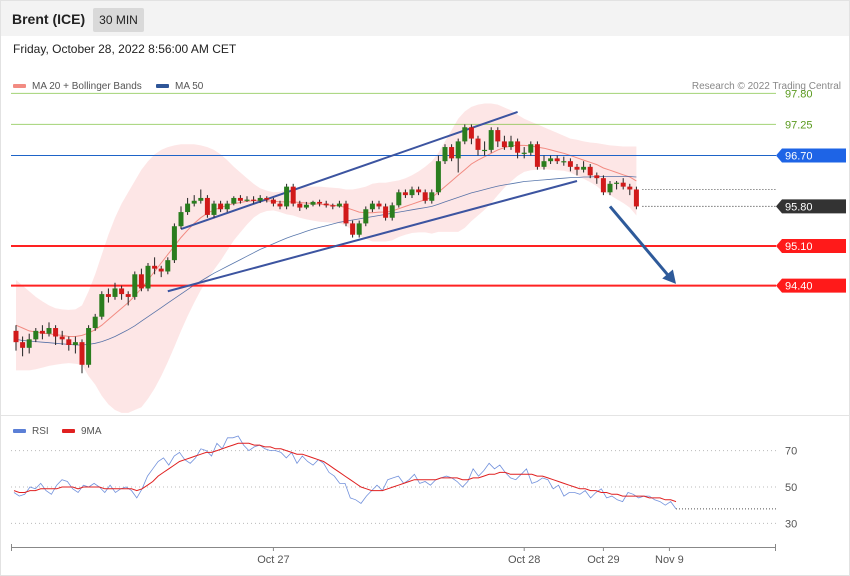 The height and width of the screenshot is (576, 850). I want to click on level-label: 97.80, so click(799, 94).